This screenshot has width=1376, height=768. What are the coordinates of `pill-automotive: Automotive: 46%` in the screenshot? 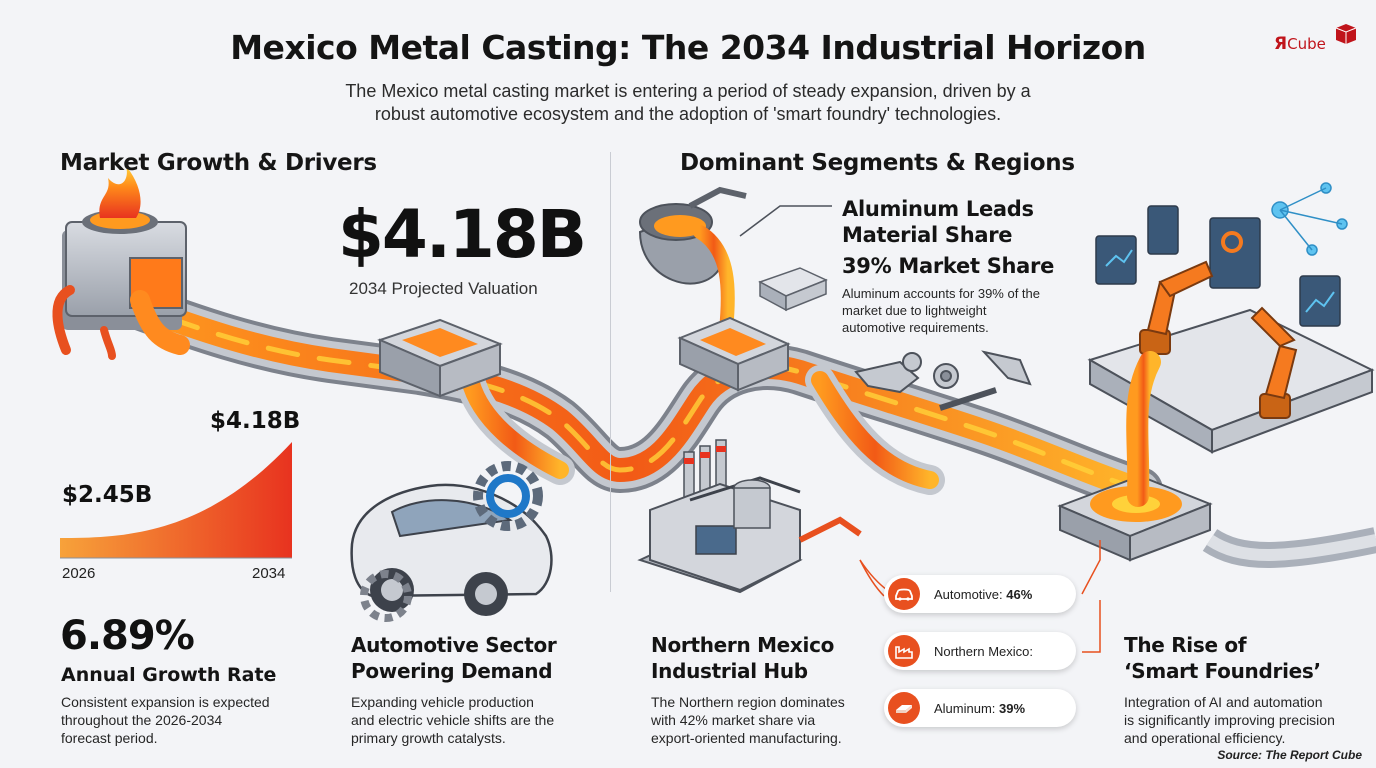 It's located at (980, 594).